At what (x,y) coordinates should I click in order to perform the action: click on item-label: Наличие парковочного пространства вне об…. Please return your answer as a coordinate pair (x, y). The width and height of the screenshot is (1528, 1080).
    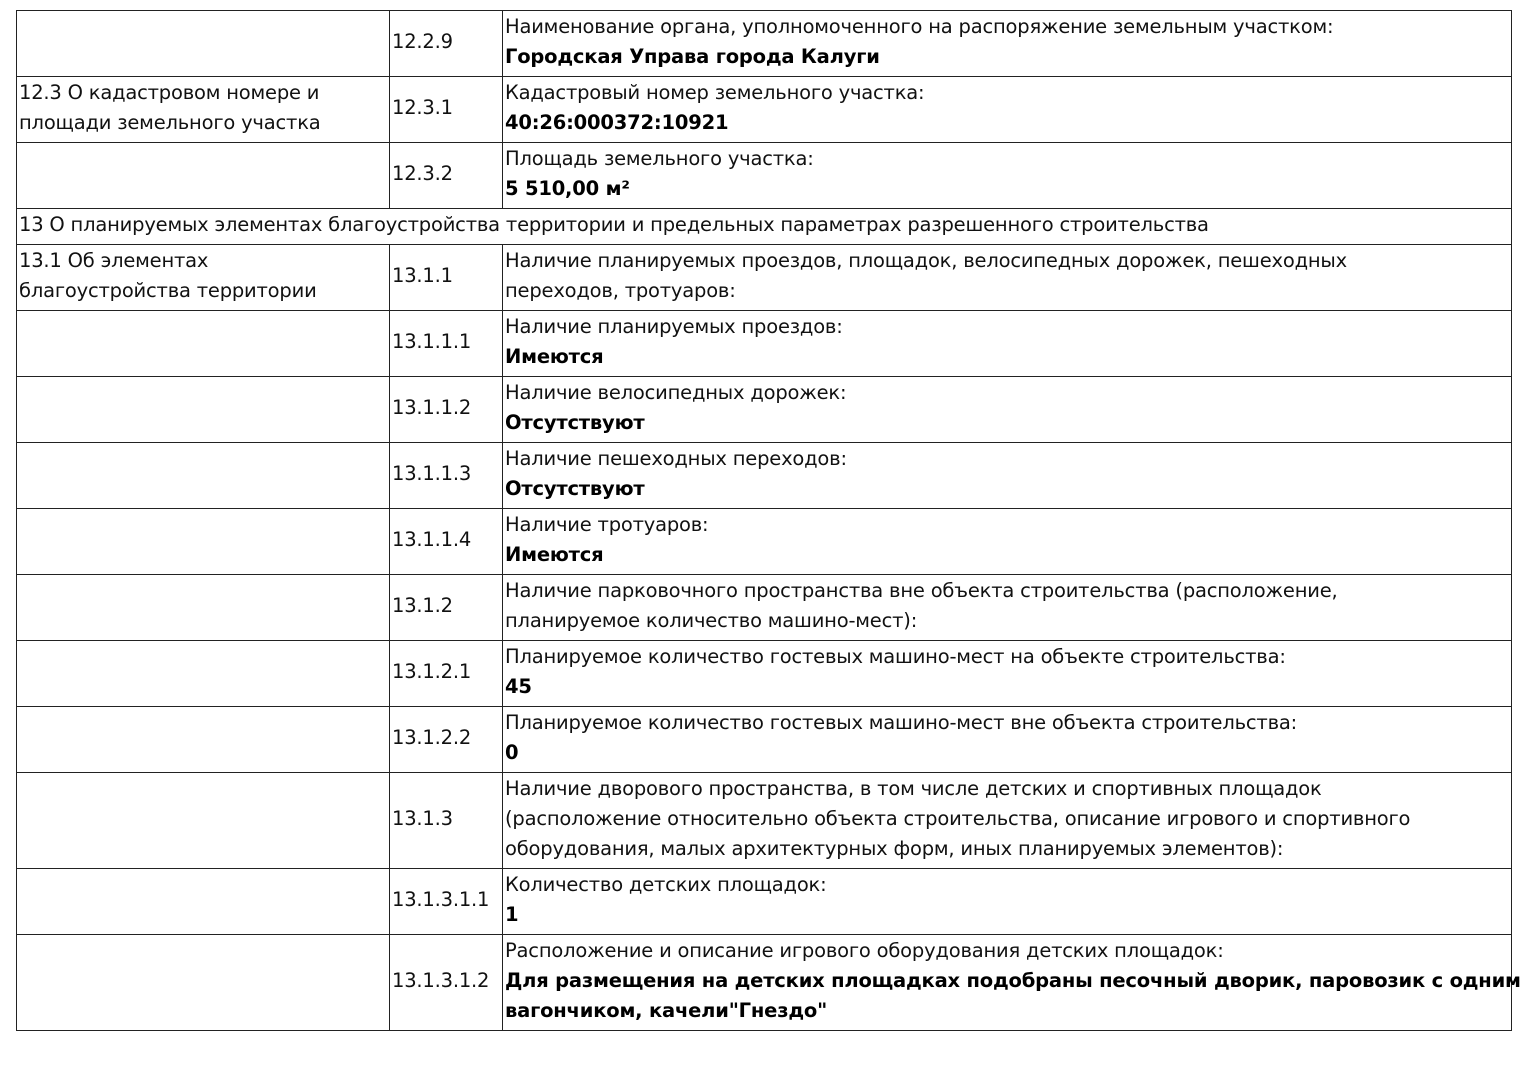
    Looking at the image, I should click on (921, 590).